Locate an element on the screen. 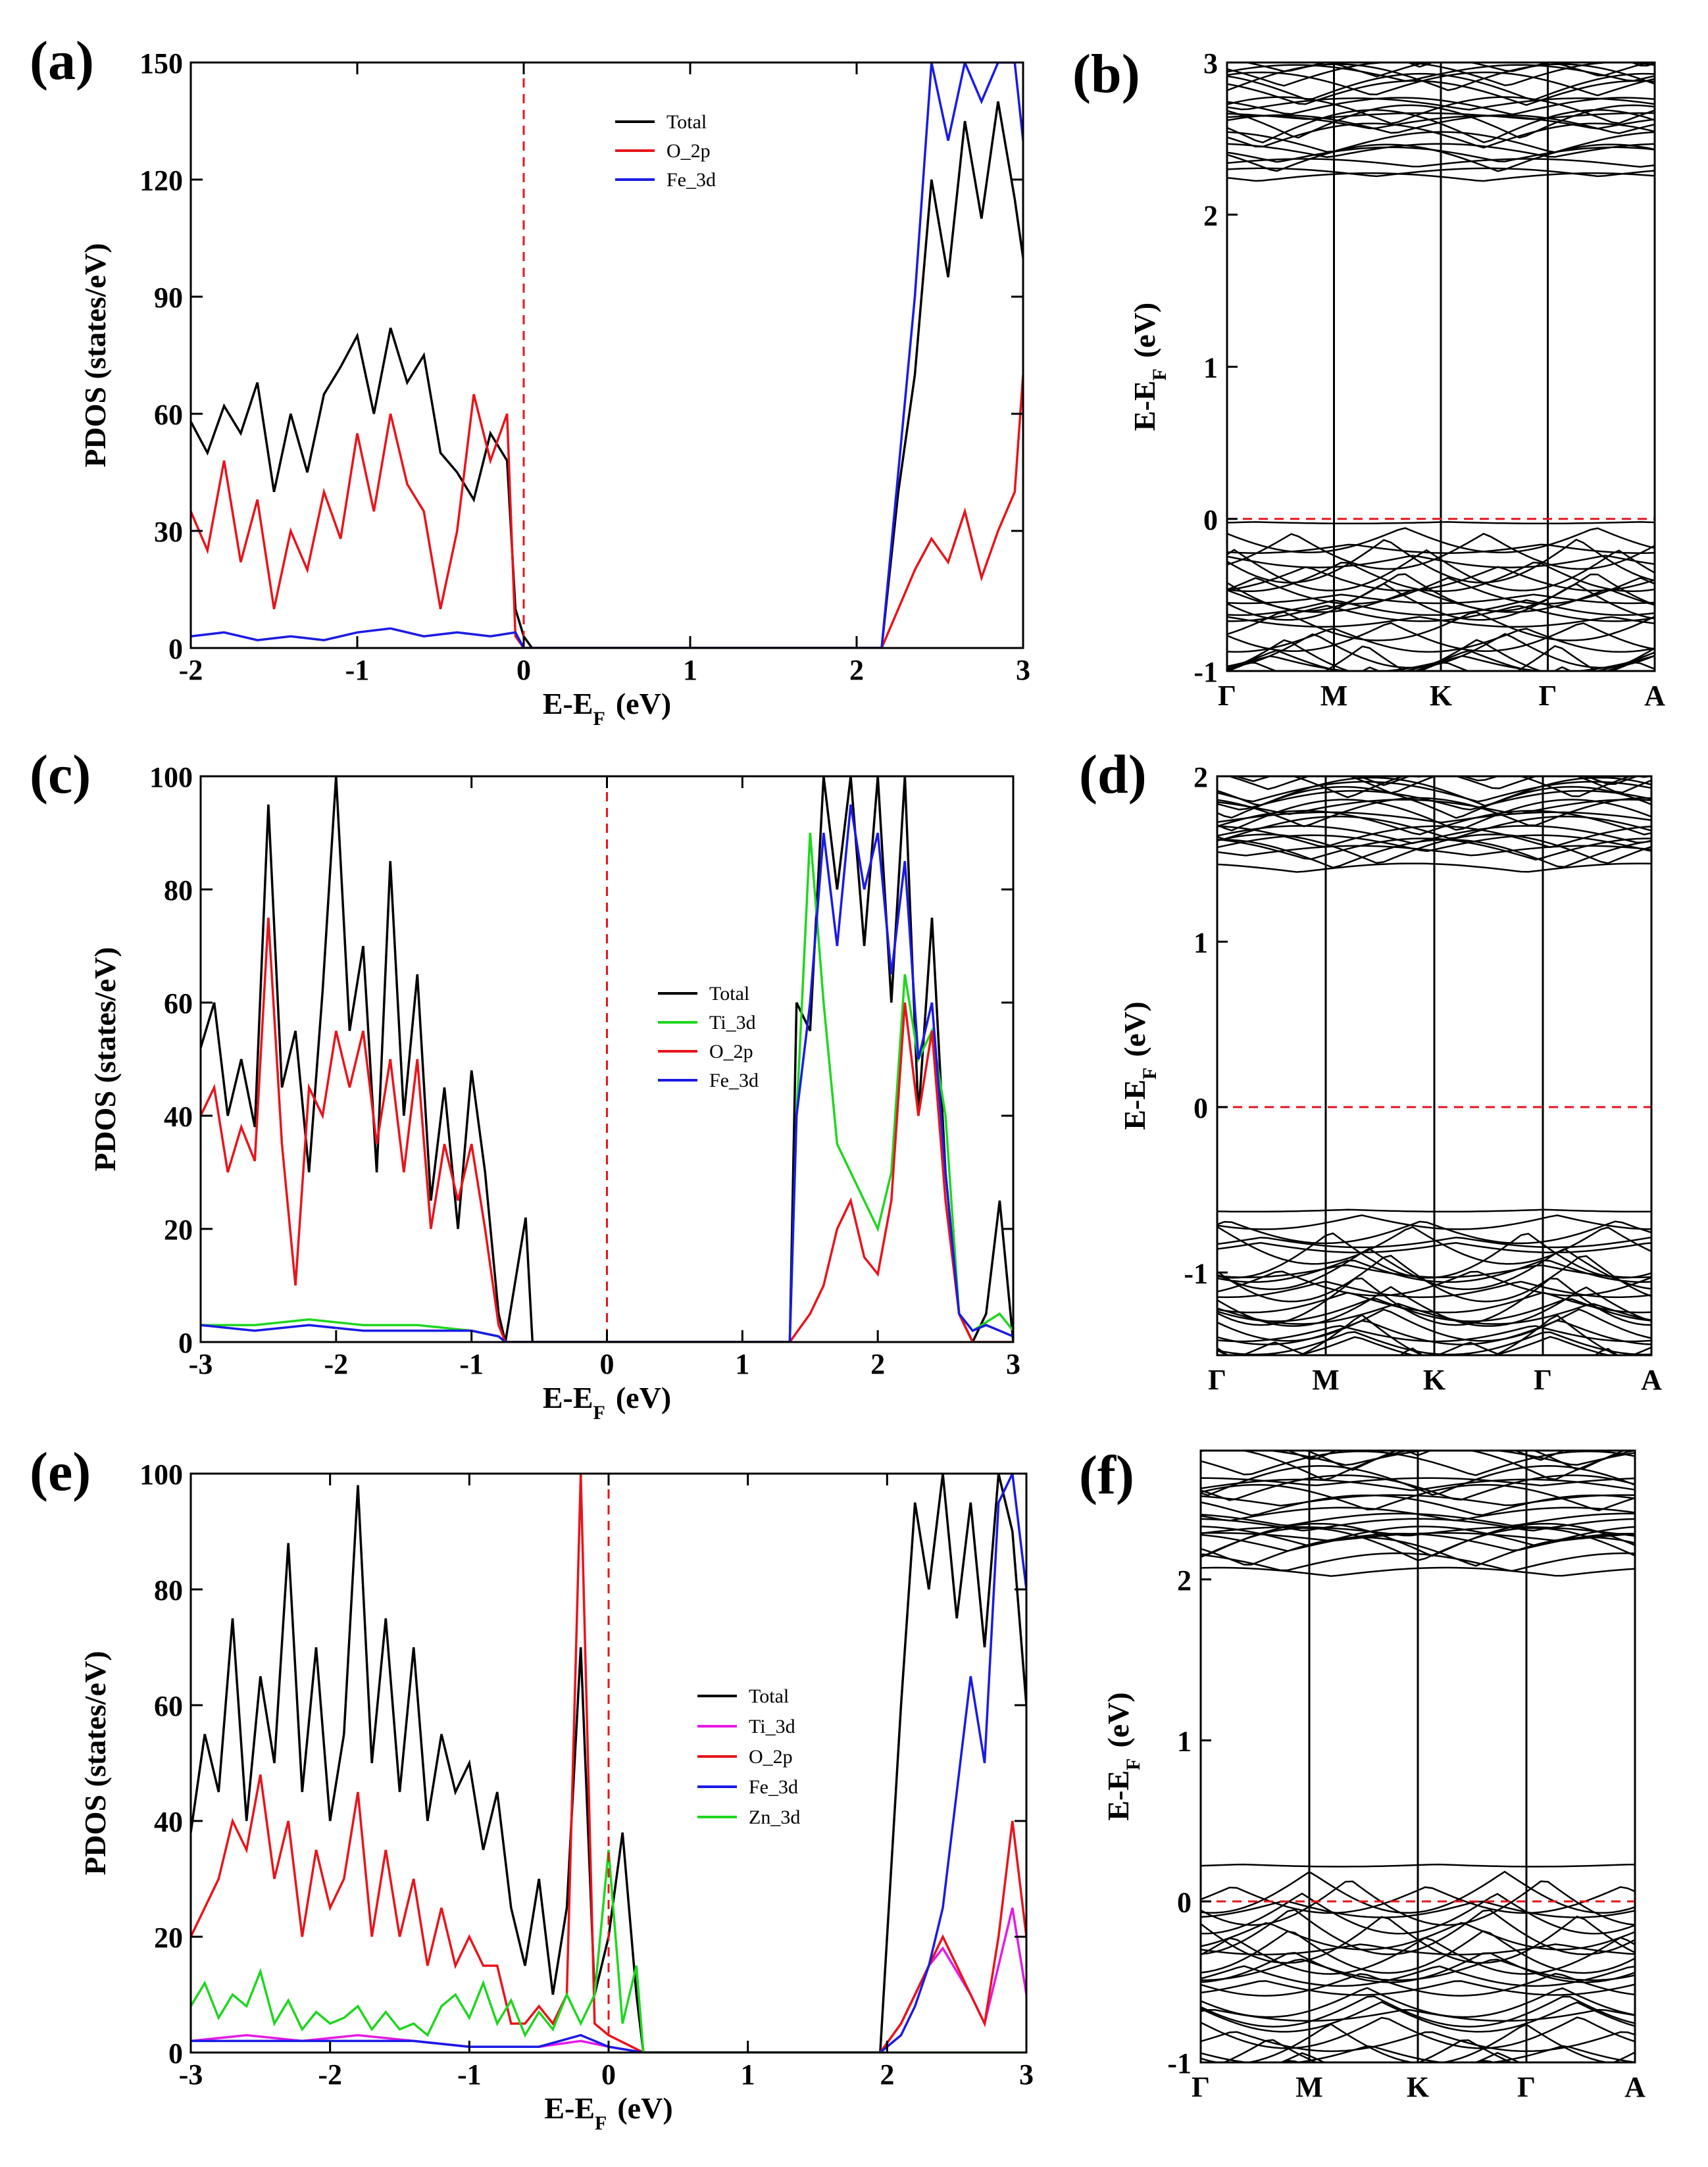 The image size is (1708, 2167). y-tick-label: -1 is located at coordinates (1179, 2063).